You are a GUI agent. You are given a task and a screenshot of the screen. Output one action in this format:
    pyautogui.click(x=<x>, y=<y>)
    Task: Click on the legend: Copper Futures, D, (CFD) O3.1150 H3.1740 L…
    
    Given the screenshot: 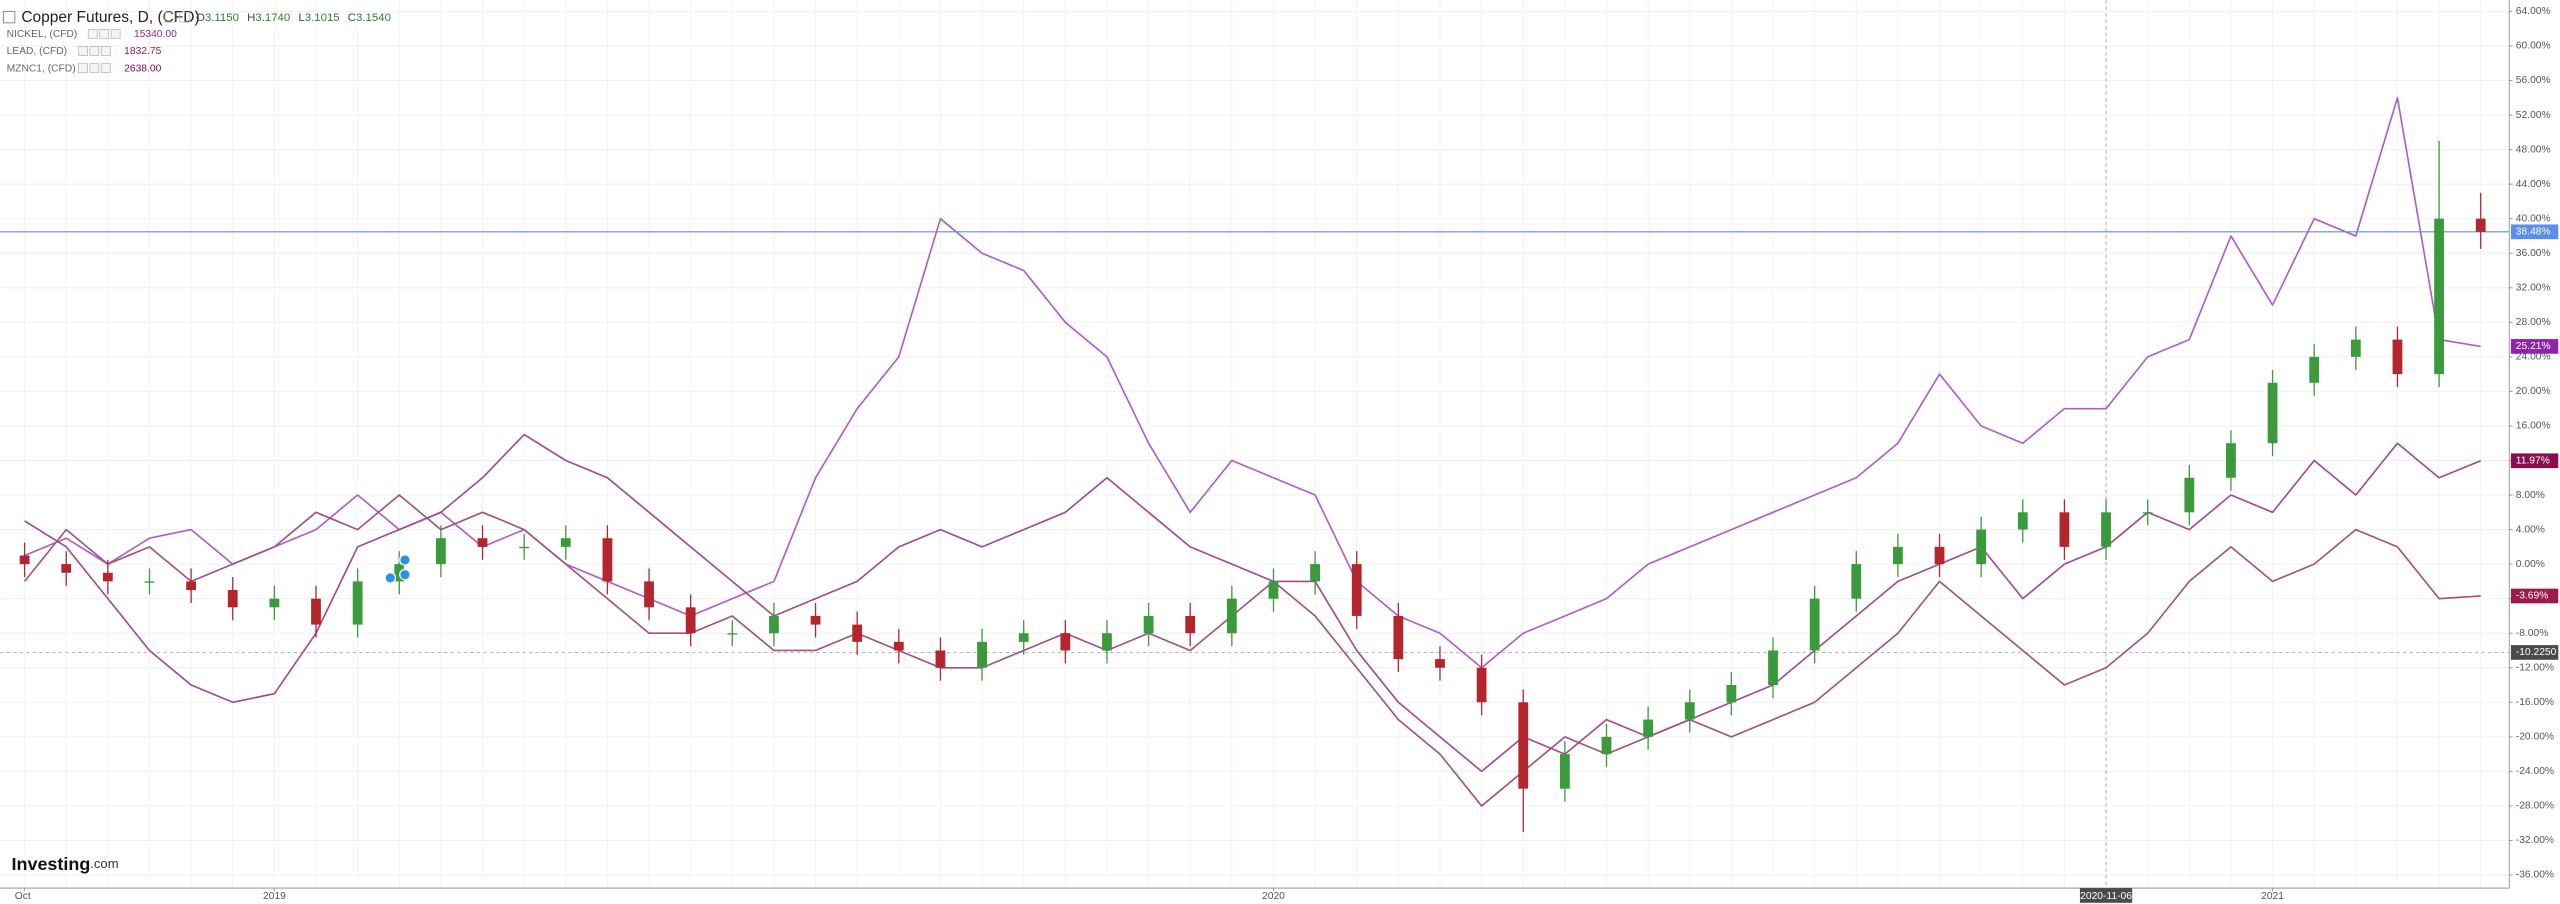 What is the action you would take?
    pyautogui.click(x=196, y=41)
    